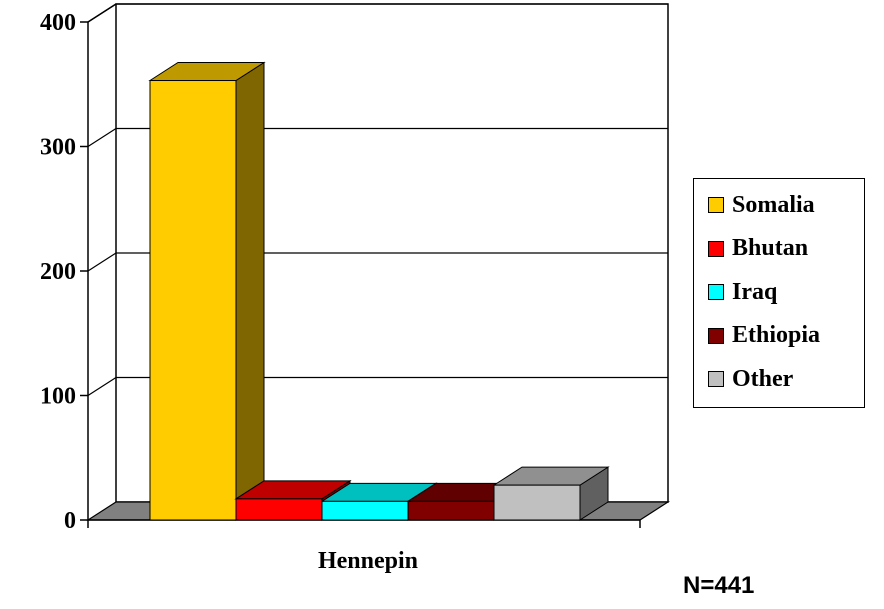  I want to click on legend-item-ethiopia: Ethiopia, so click(764, 336).